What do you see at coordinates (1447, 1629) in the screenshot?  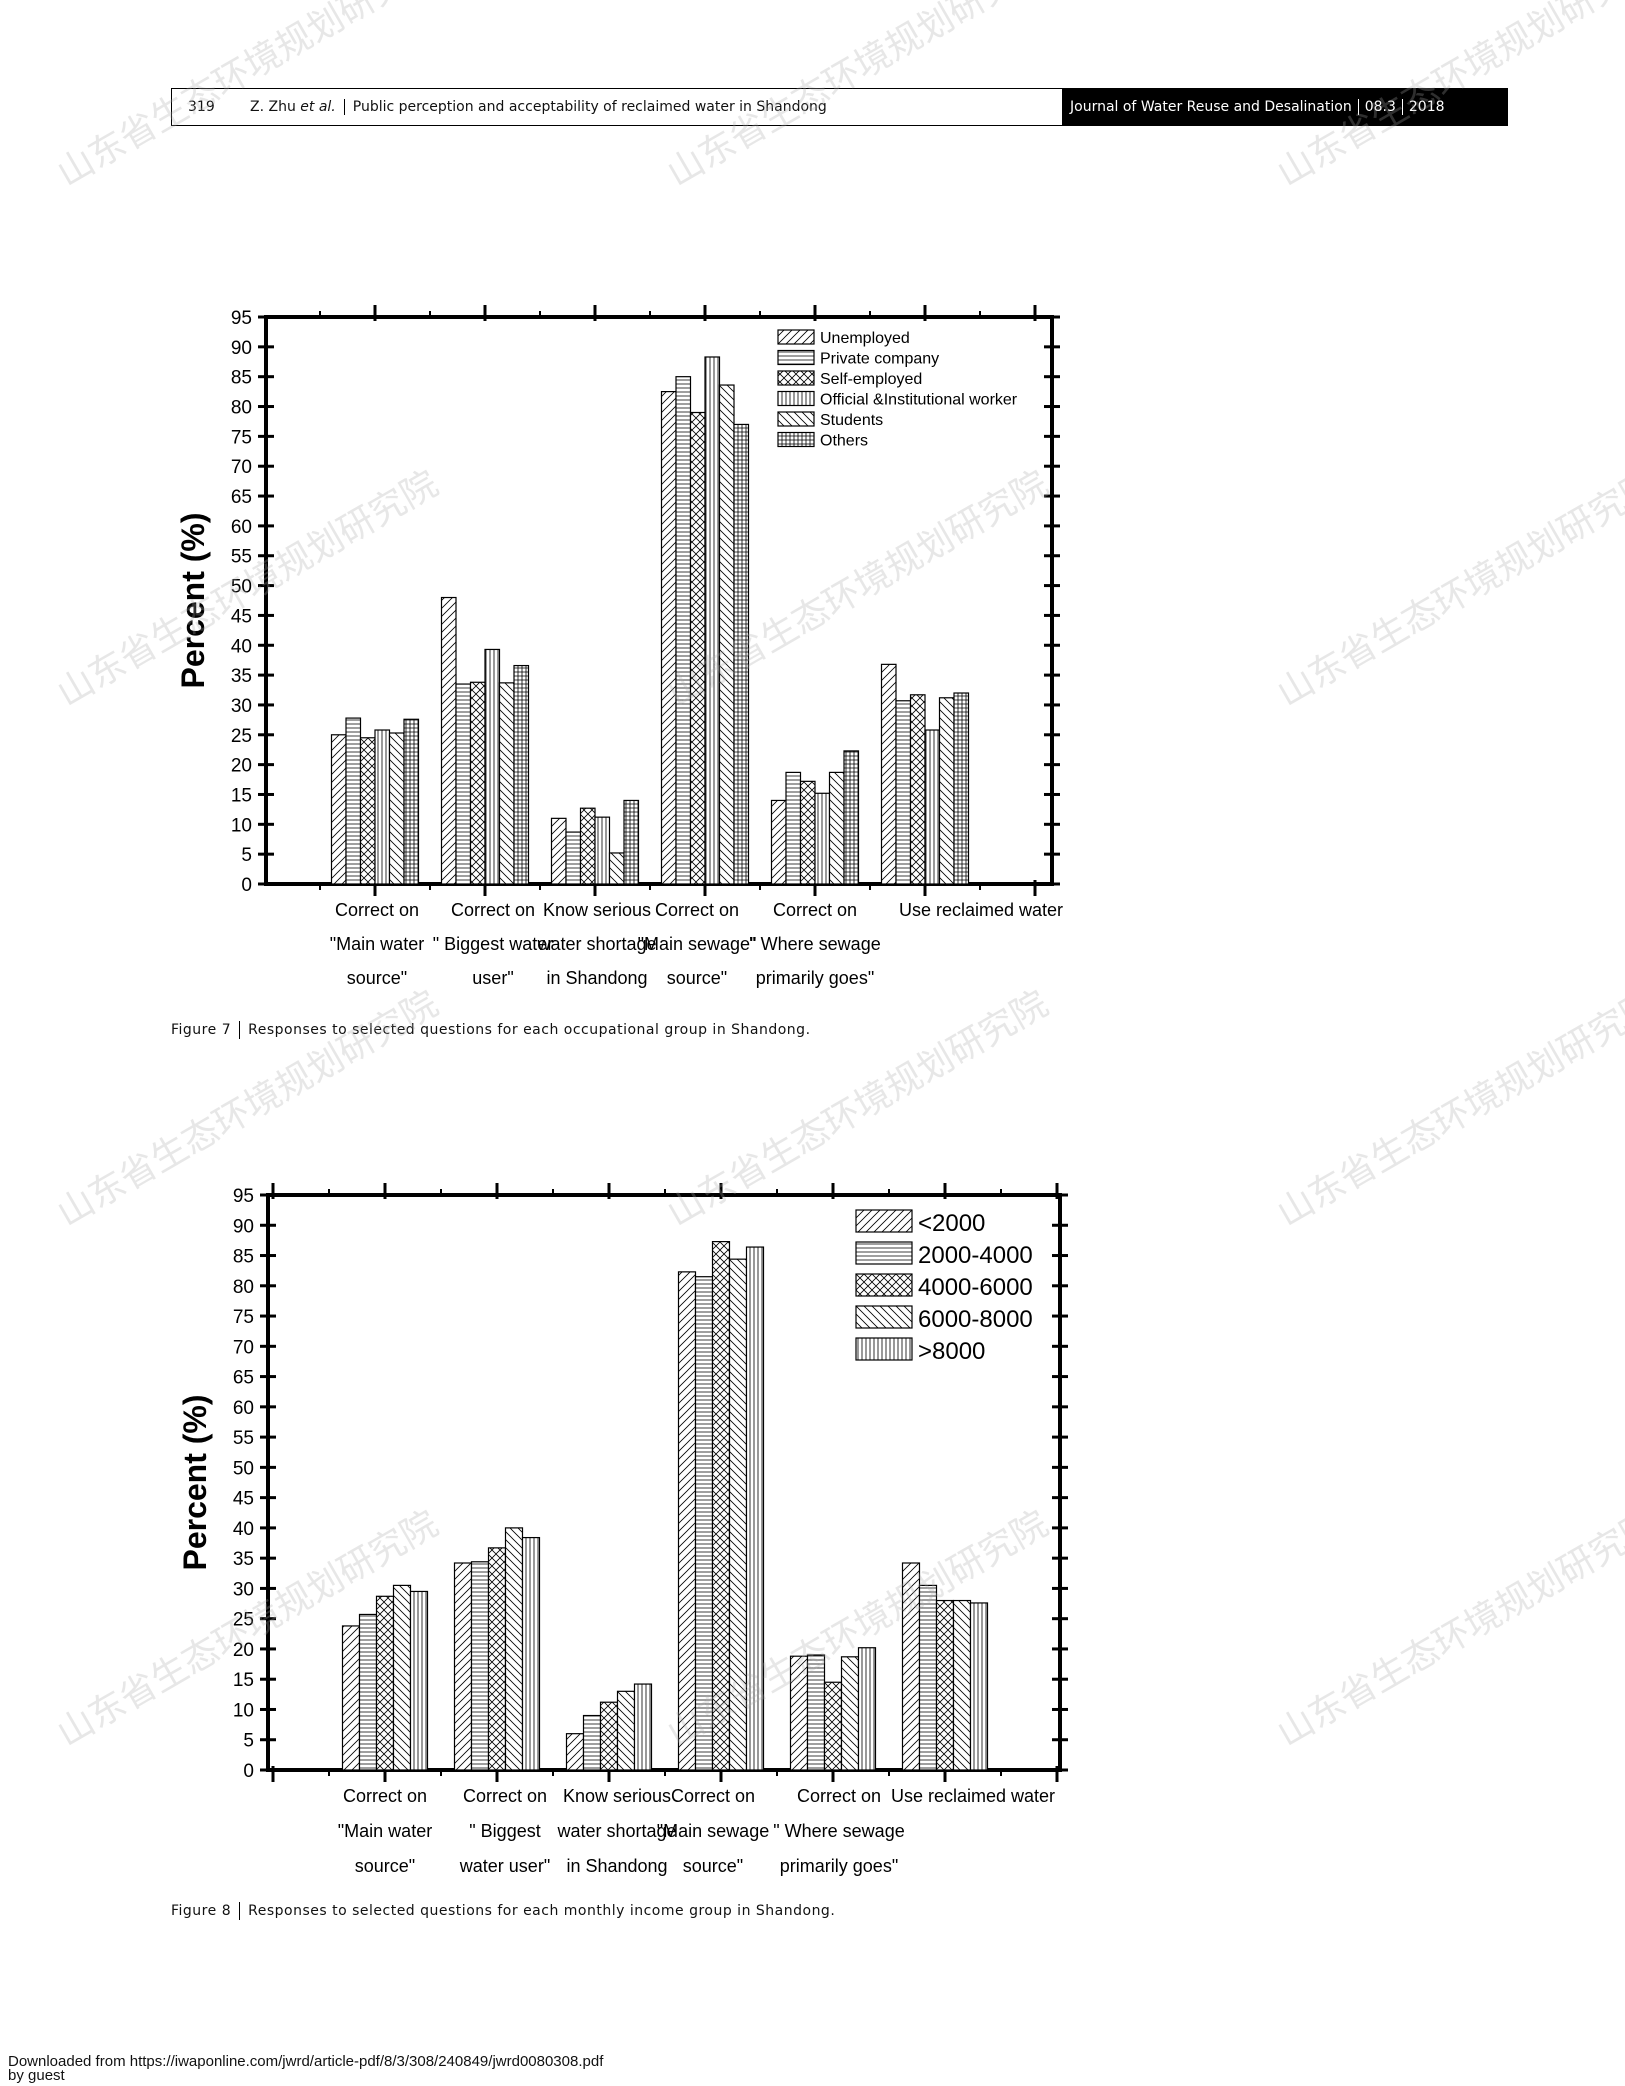 I see `watermark: 山东省生态环境规划研究院` at bounding box center [1447, 1629].